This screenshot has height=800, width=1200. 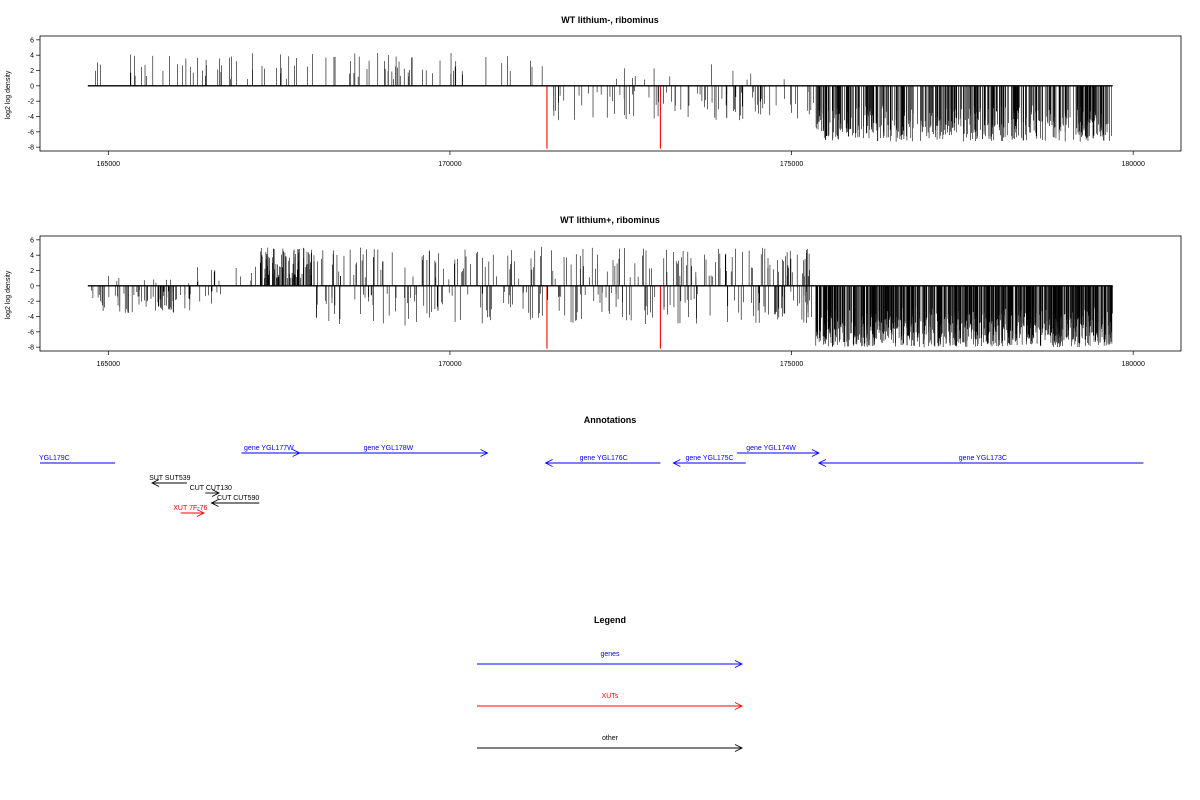 What do you see at coordinates (77, 459) in the screenshot?
I see `feature-ygl179c: YGL179C` at bounding box center [77, 459].